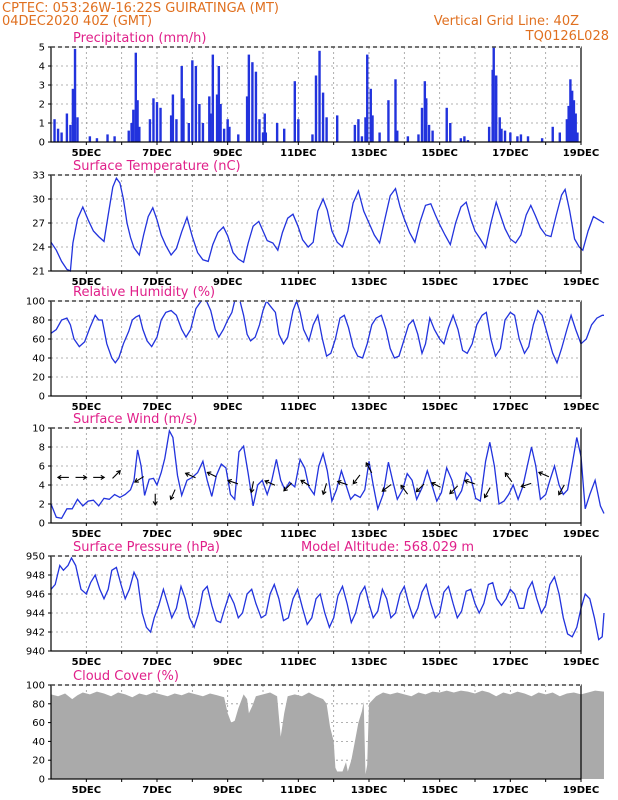 The height and width of the screenshot is (800, 618). Describe the element at coordinates (38, 340) in the screenshot. I see `y-tick-label: 60` at that location.